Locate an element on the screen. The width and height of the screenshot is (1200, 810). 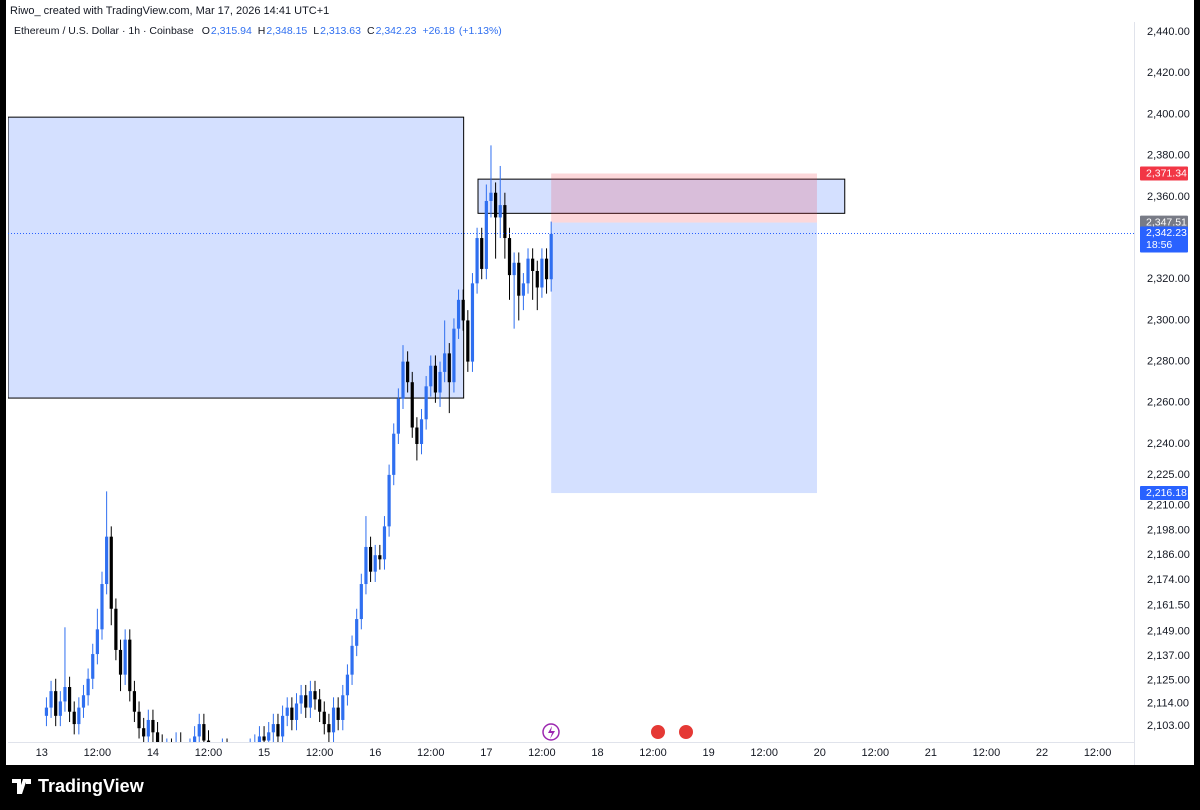
x-tick-label: 14 is located at coordinates (153, 753).